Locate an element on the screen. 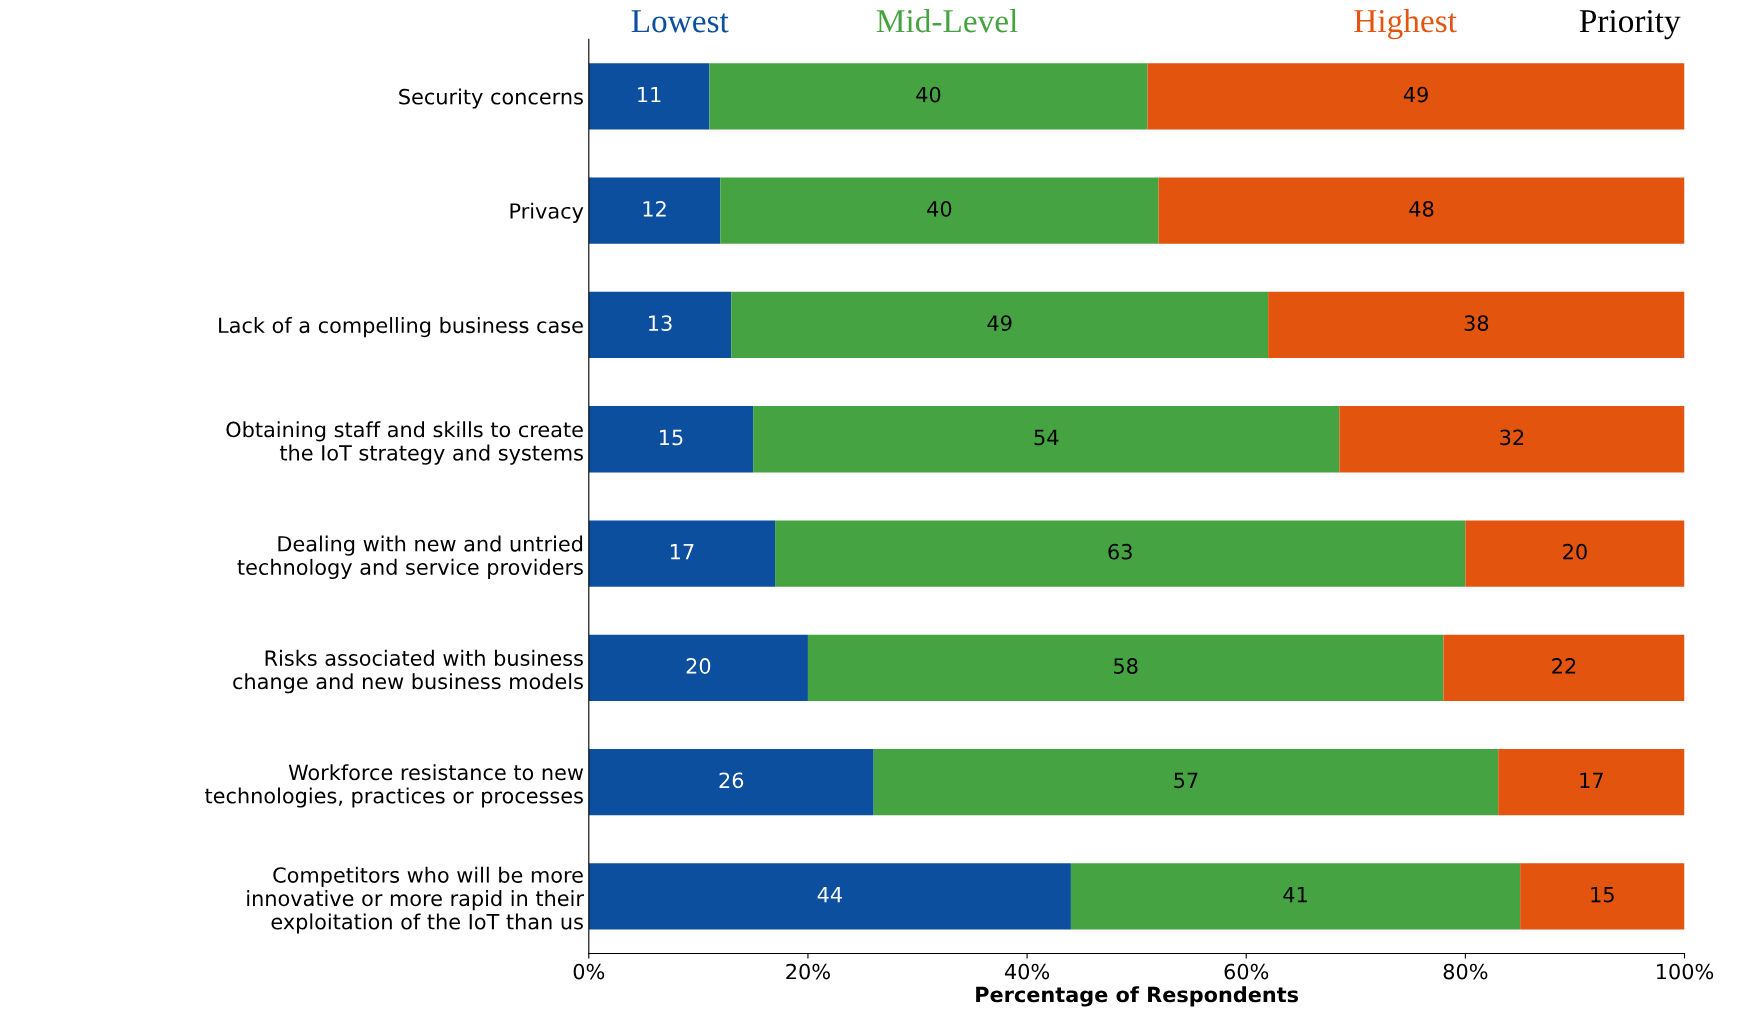 This screenshot has height=1032, width=1742. y-tick-label: Lack of a compelling business case is located at coordinates (401, 327).